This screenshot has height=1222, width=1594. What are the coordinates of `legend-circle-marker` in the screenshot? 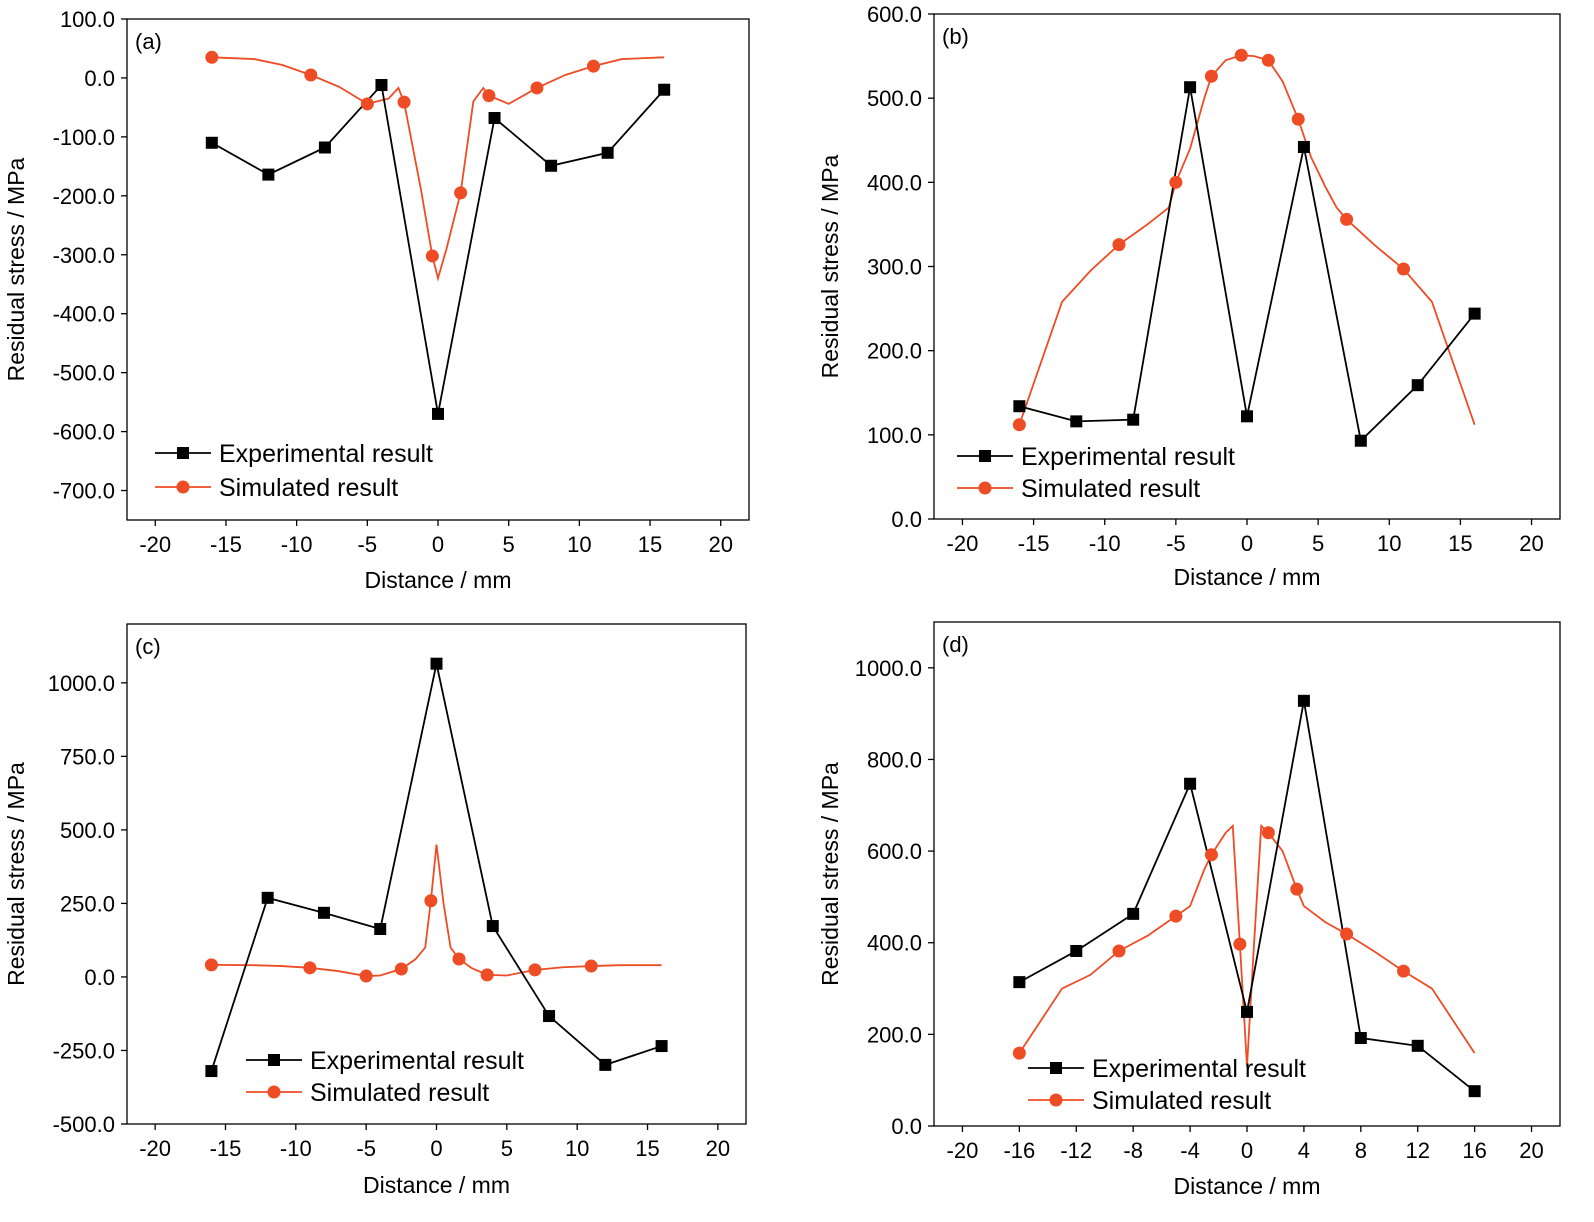 It's located at (183, 487).